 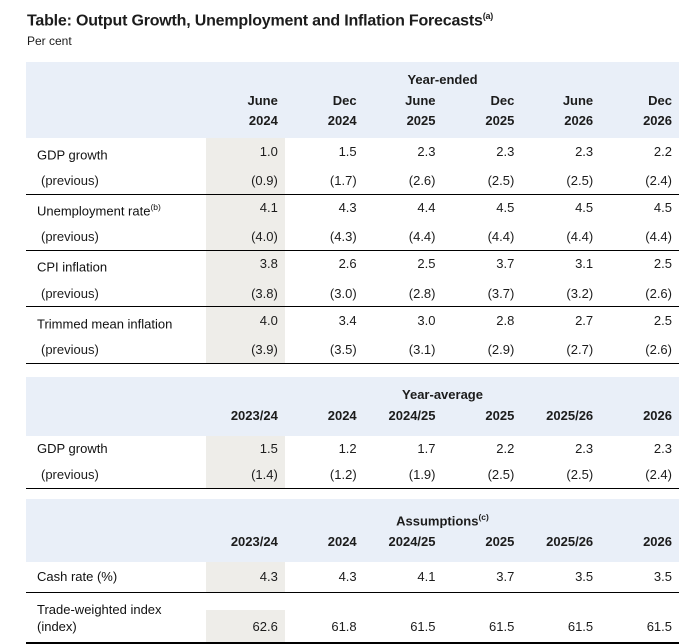 I want to click on year-average-group-title: Year-average, so click(x=442, y=394).